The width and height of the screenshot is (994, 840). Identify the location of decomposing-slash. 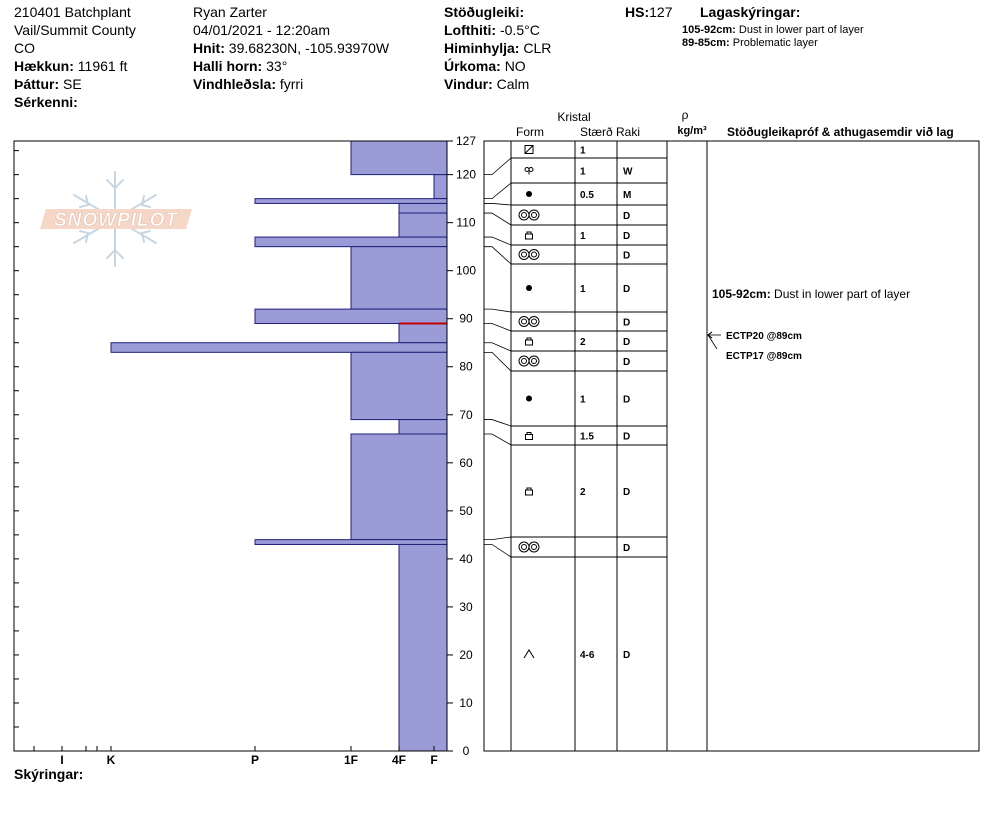
(529, 149).